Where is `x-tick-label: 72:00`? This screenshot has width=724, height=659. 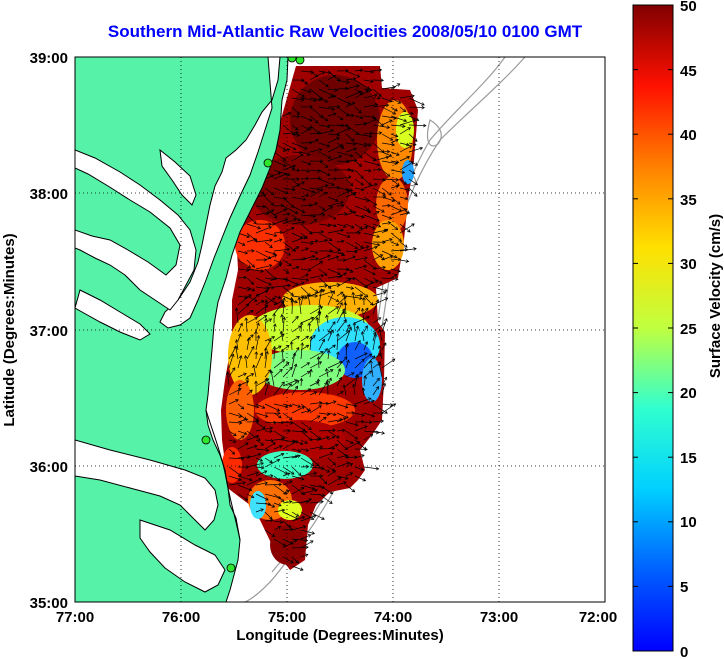 x-tick-label: 72:00 is located at coordinates (598, 617).